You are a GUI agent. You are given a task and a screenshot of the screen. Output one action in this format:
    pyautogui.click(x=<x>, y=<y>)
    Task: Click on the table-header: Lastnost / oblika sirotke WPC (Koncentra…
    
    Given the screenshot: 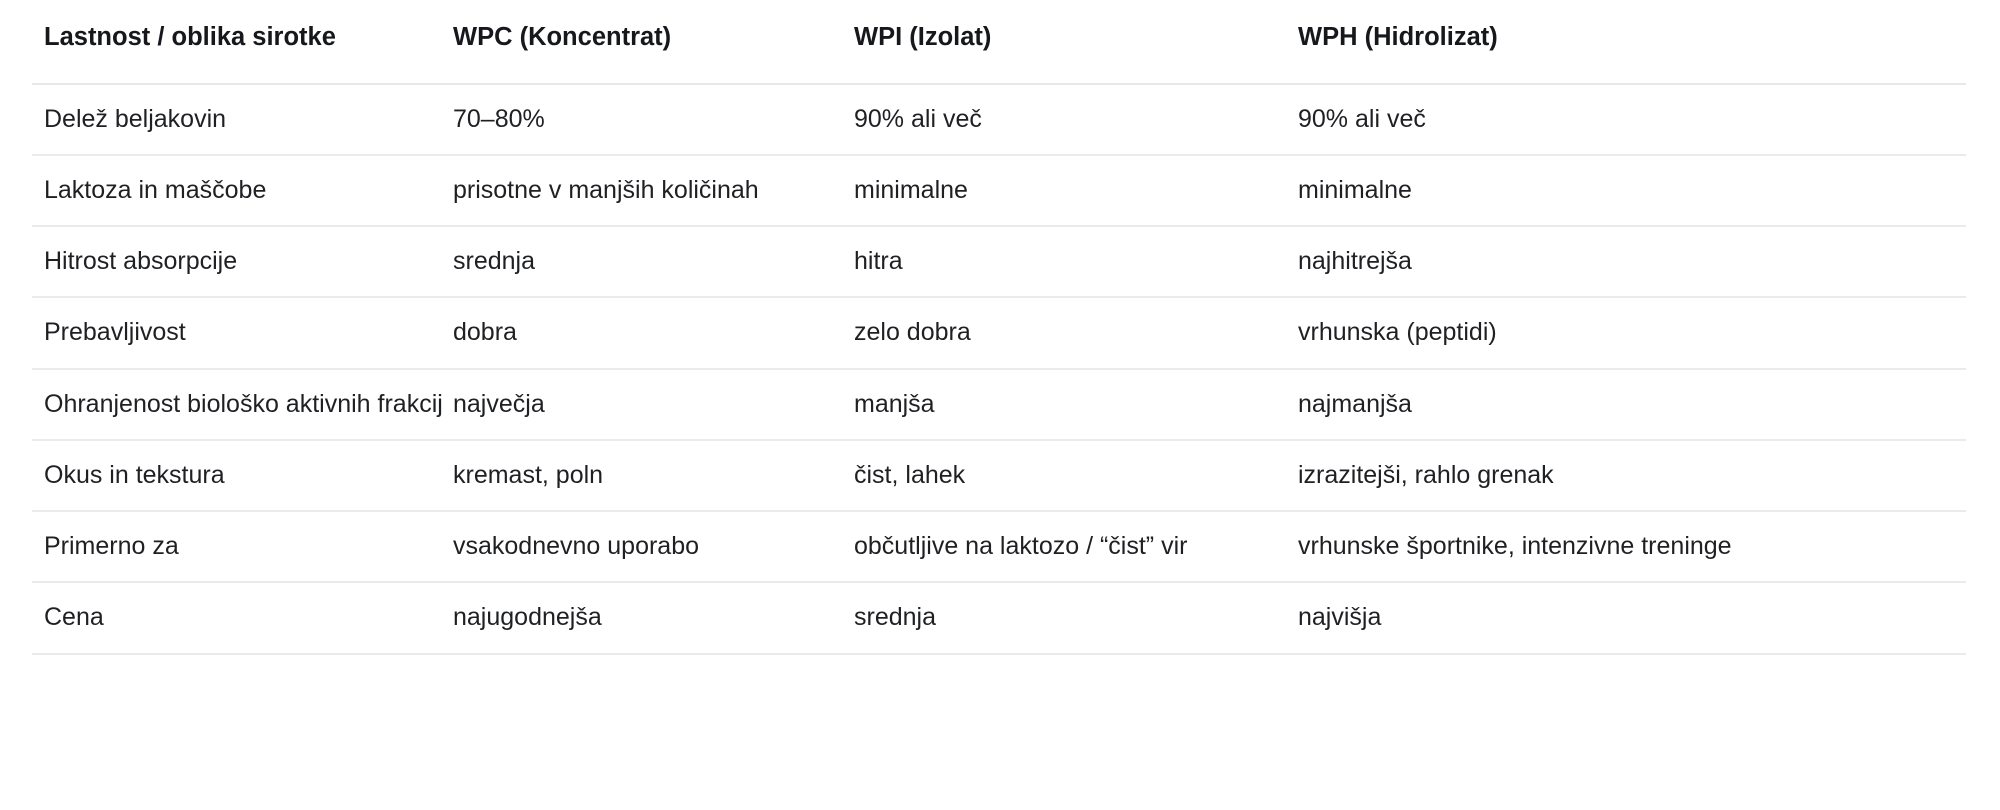 What is the action you would take?
    pyautogui.click(x=999, y=53)
    